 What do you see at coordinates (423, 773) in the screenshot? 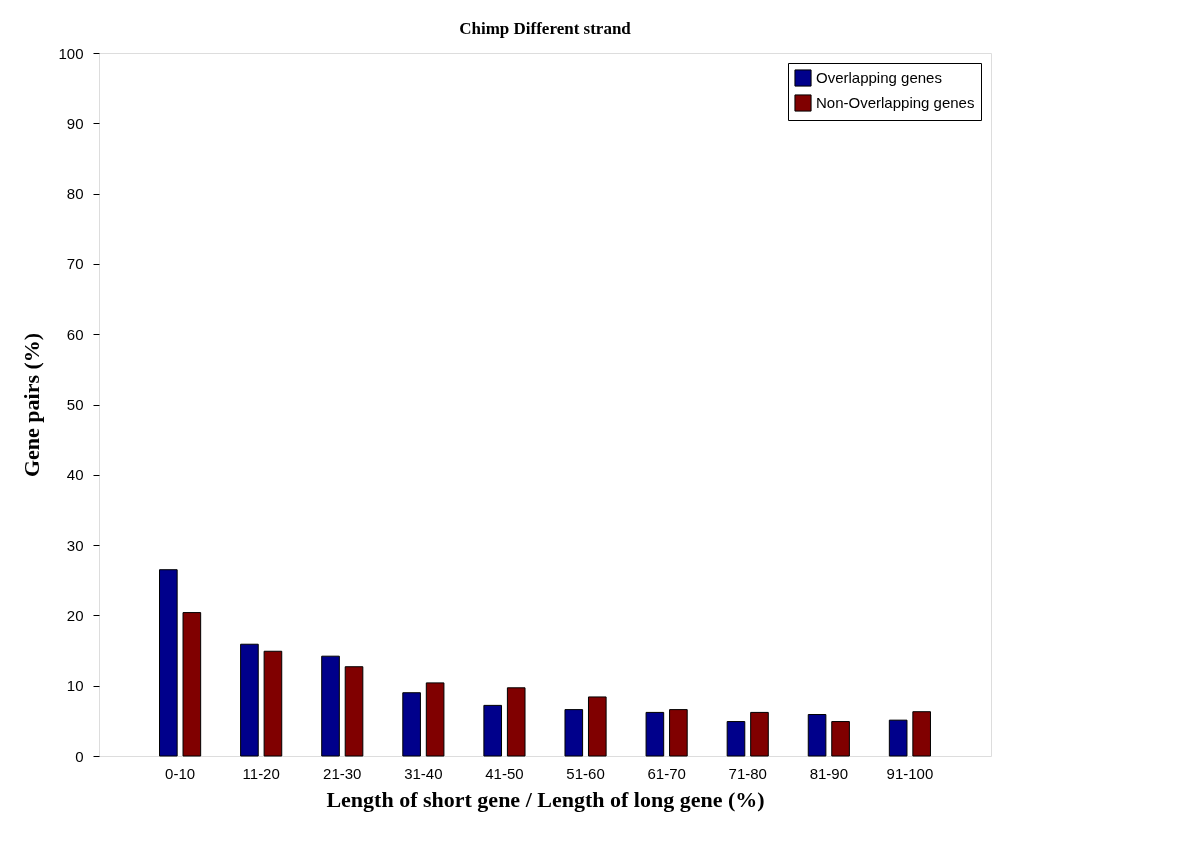
I see `x-tick-label: 31-40` at bounding box center [423, 773].